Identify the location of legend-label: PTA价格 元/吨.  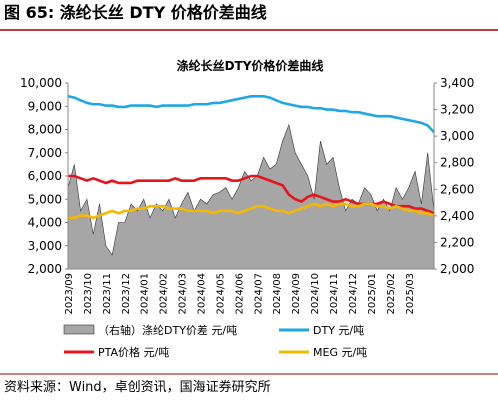
(133, 352).